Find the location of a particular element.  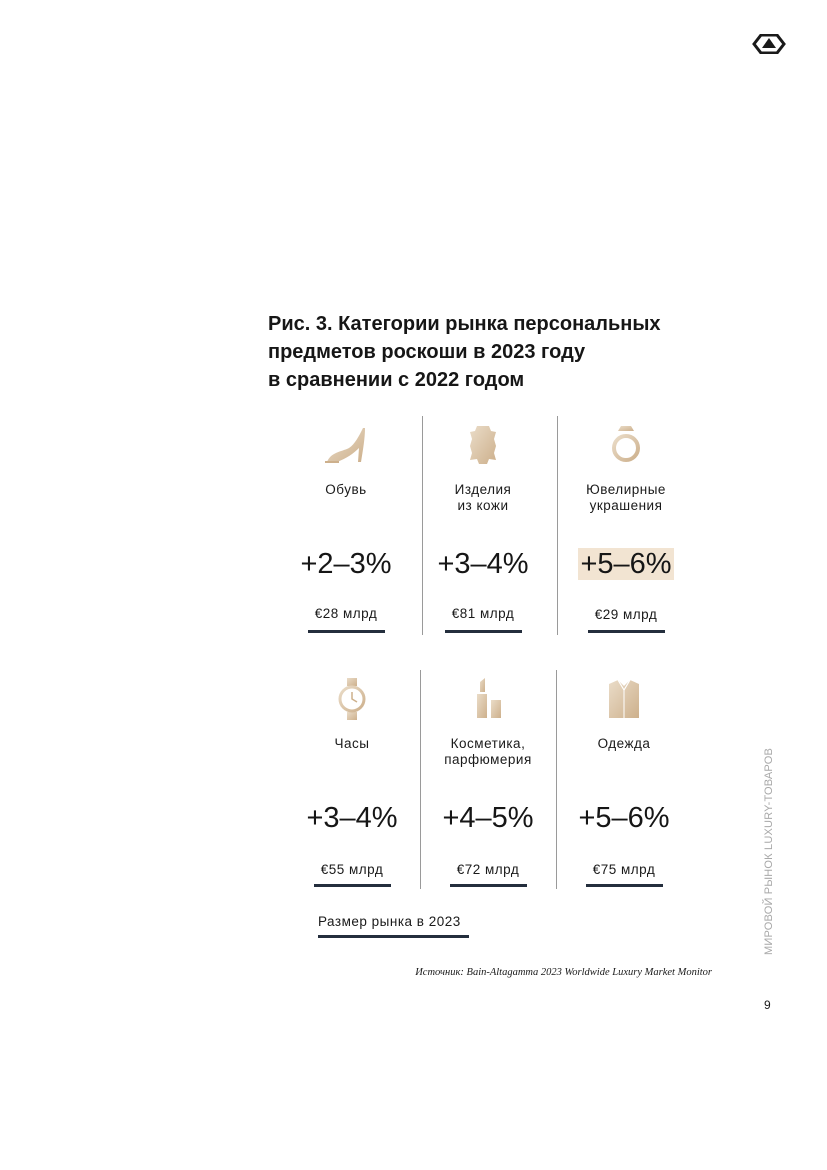

category-label-line: Часы is located at coordinates (352, 743).